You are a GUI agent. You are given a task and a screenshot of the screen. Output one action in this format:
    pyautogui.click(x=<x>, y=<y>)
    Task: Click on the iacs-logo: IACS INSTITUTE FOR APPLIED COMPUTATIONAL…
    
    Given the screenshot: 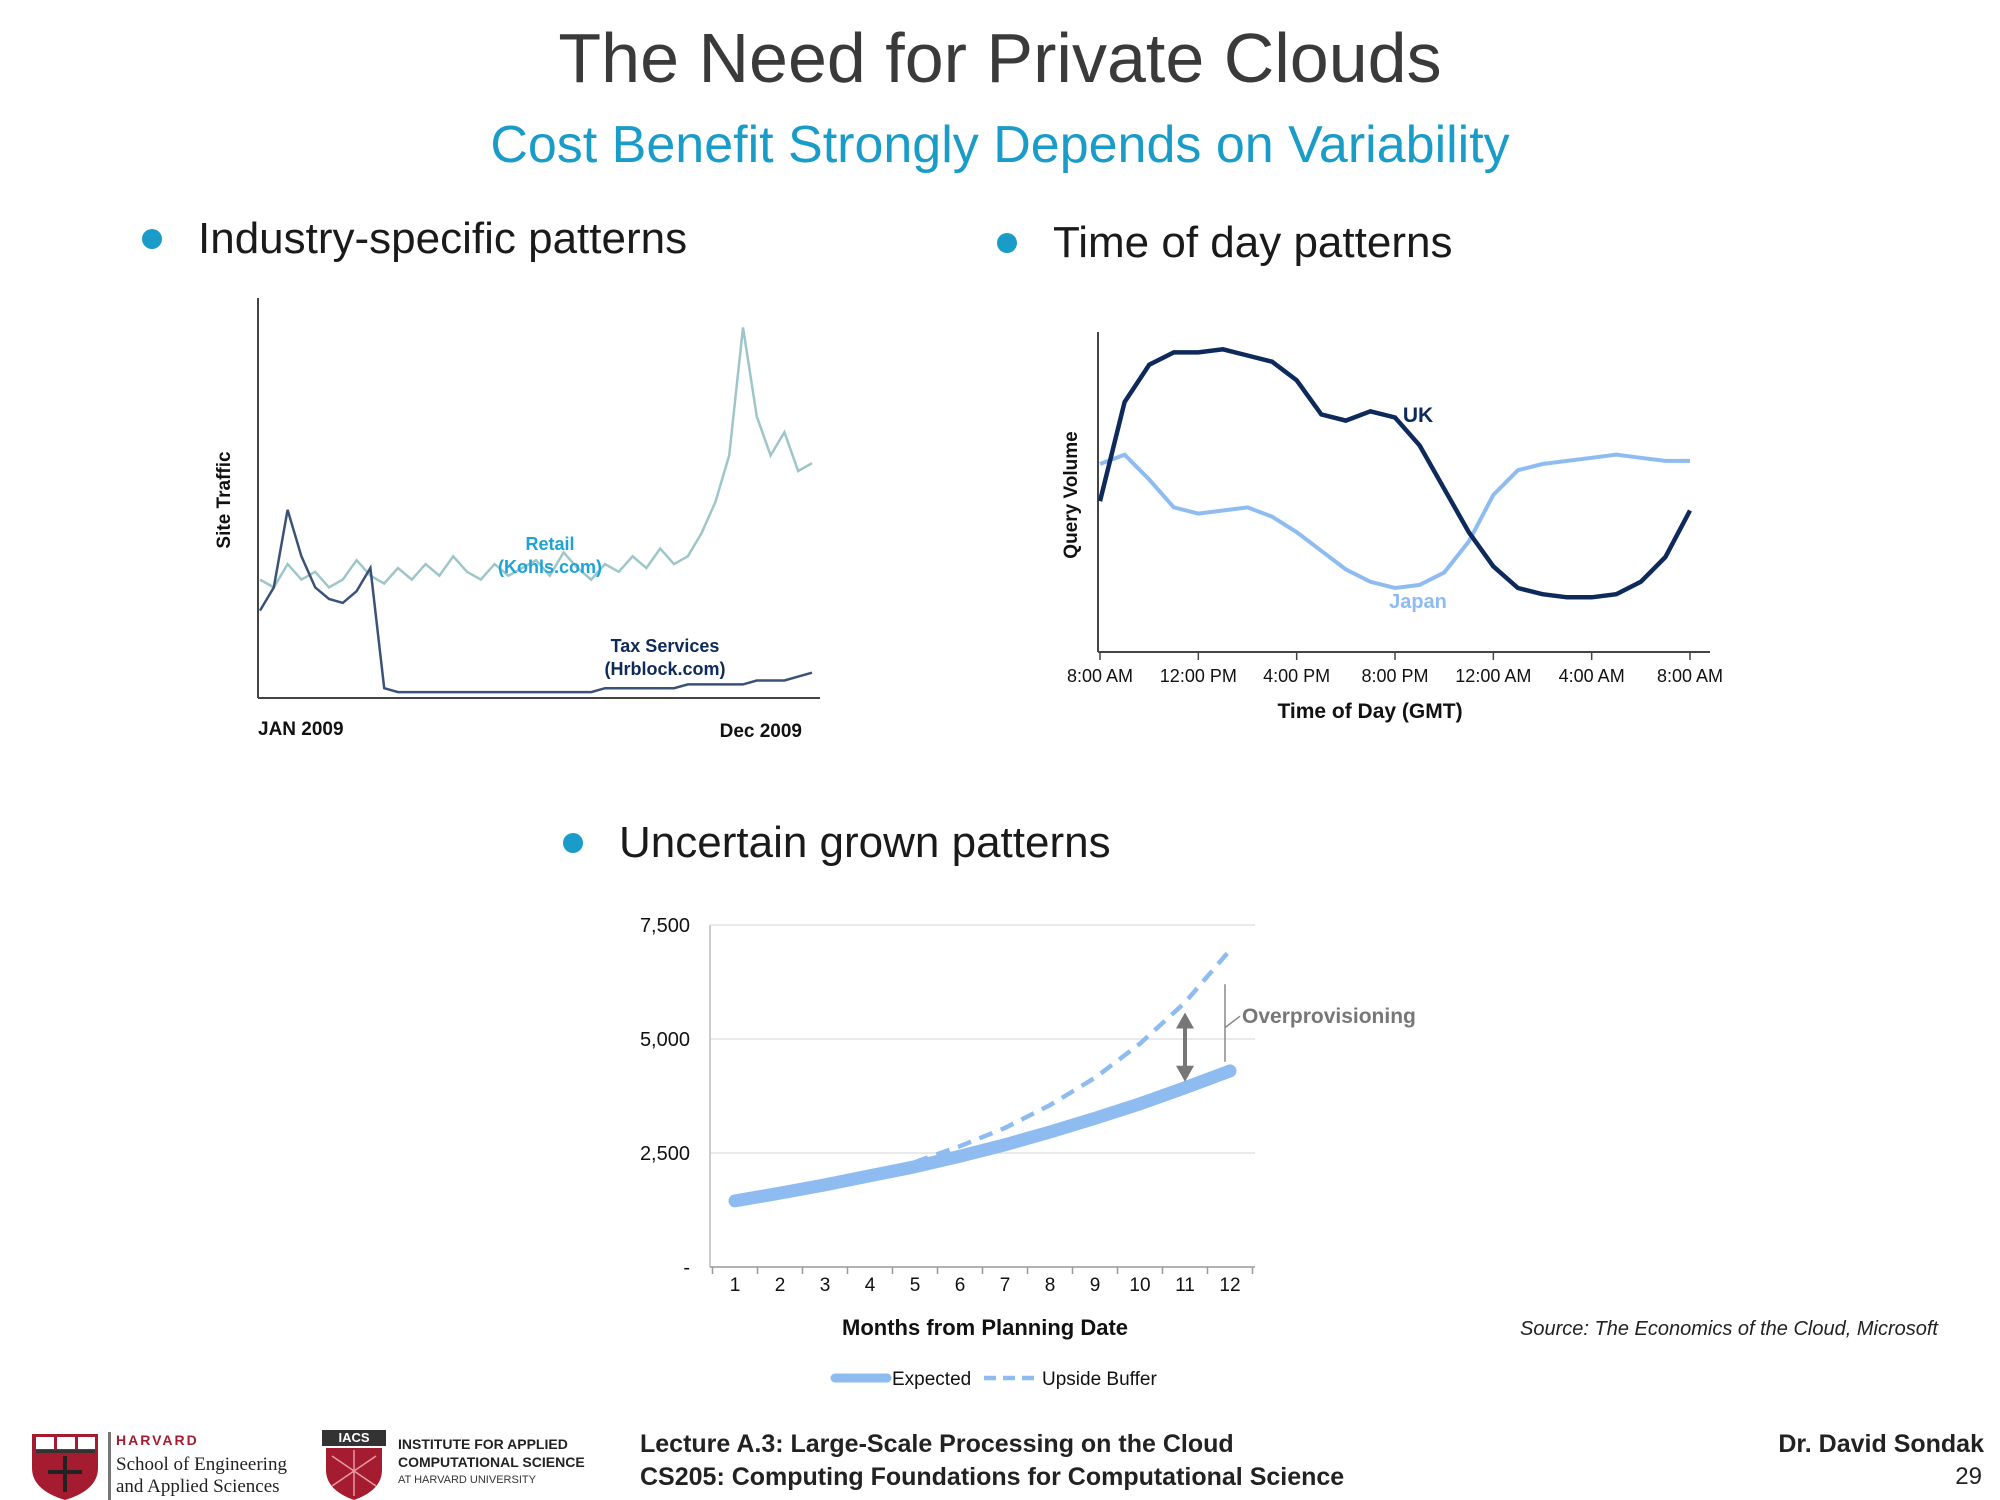 What is the action you would take?
    pyautogui.click(x=462, y=1465)
    